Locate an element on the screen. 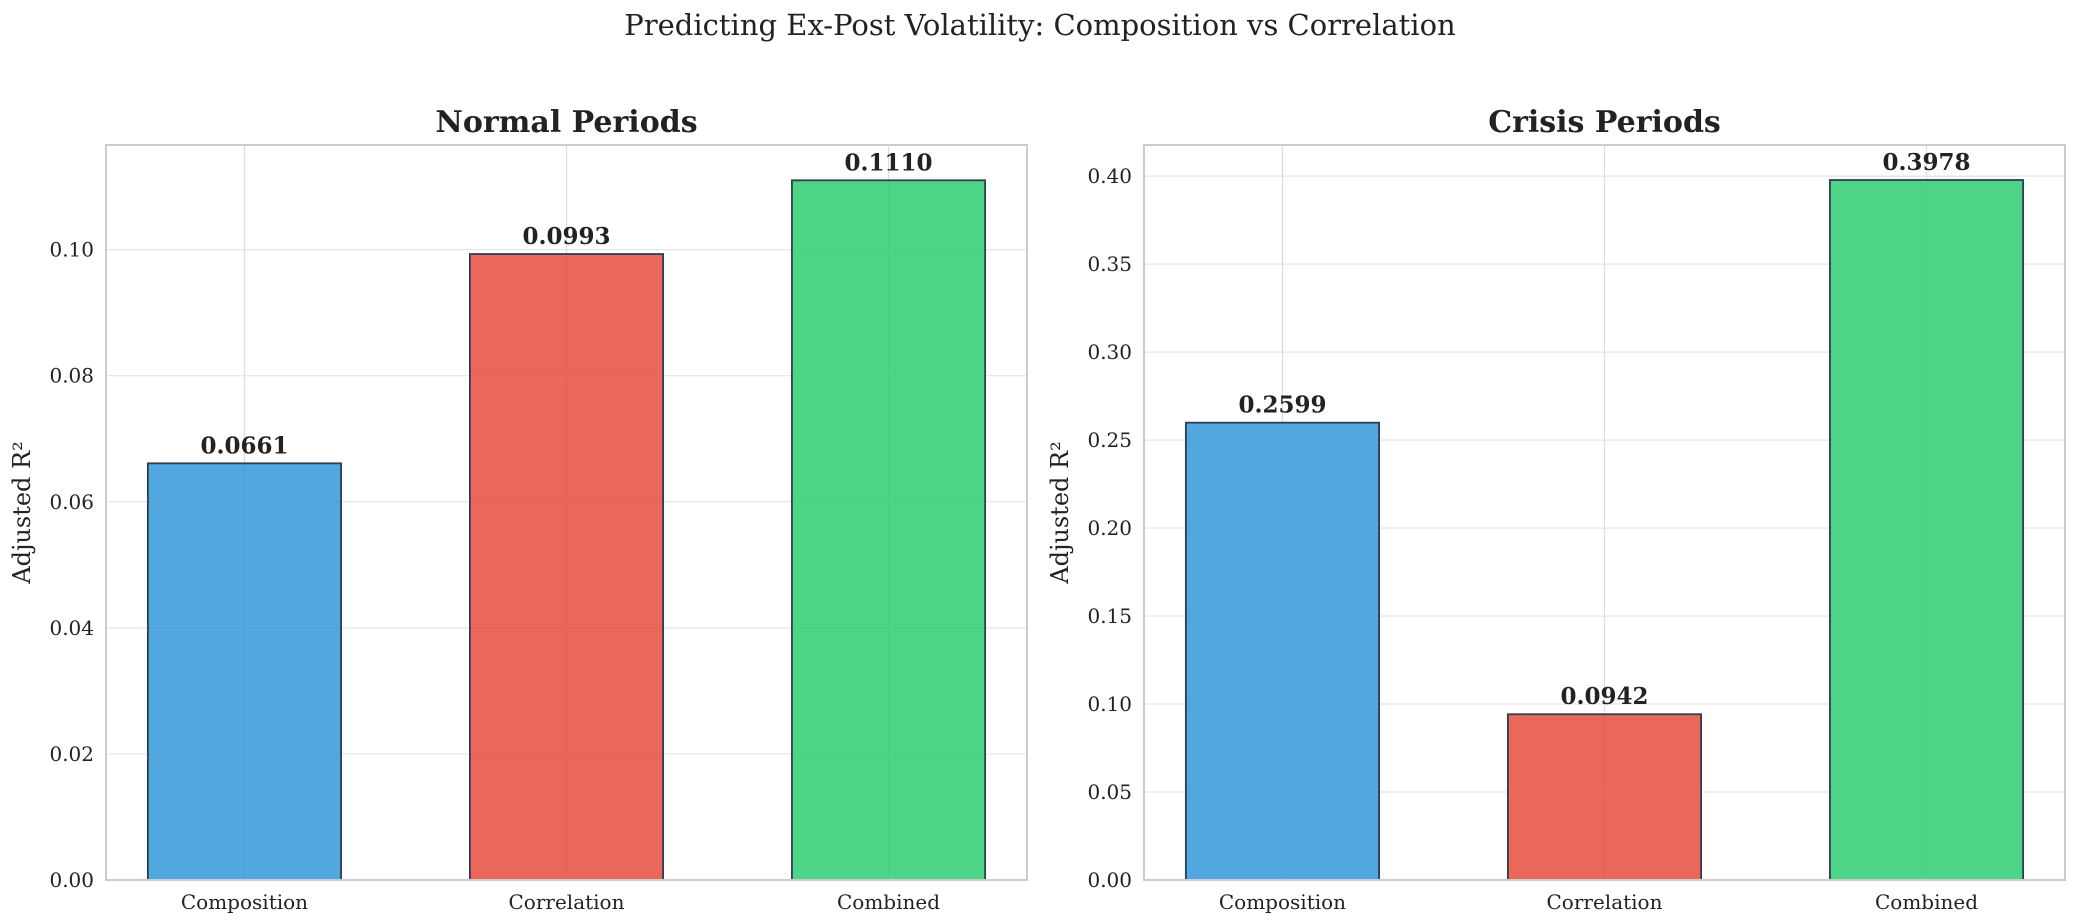 The image size is (2080, 923). y-tick-label: 0.06 is located at coordinates (71, 502).